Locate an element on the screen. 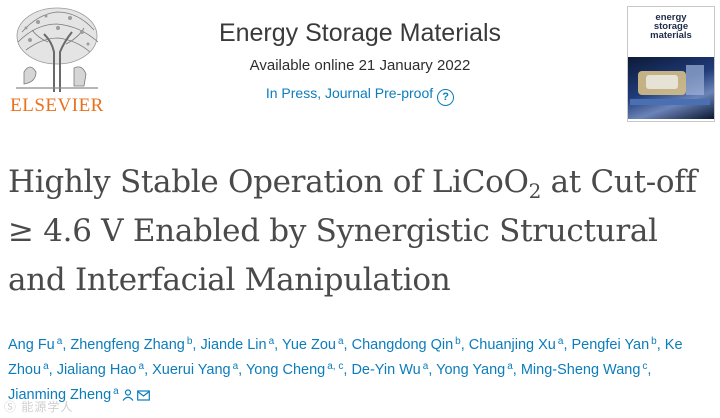  elsevier-logo: ELSEVIER is located at coordinates (57, 61).